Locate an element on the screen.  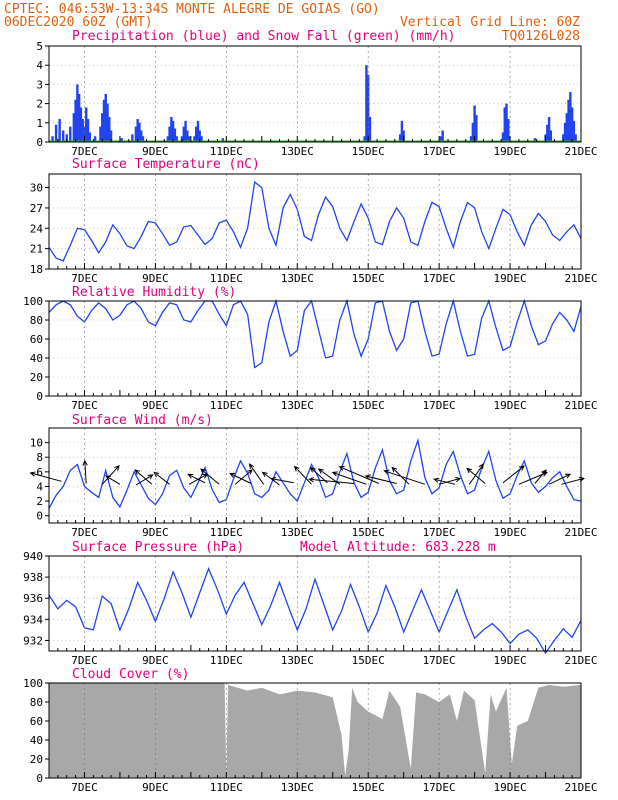
model-id: TQ0126L028 is located at coordinates (541, 36).